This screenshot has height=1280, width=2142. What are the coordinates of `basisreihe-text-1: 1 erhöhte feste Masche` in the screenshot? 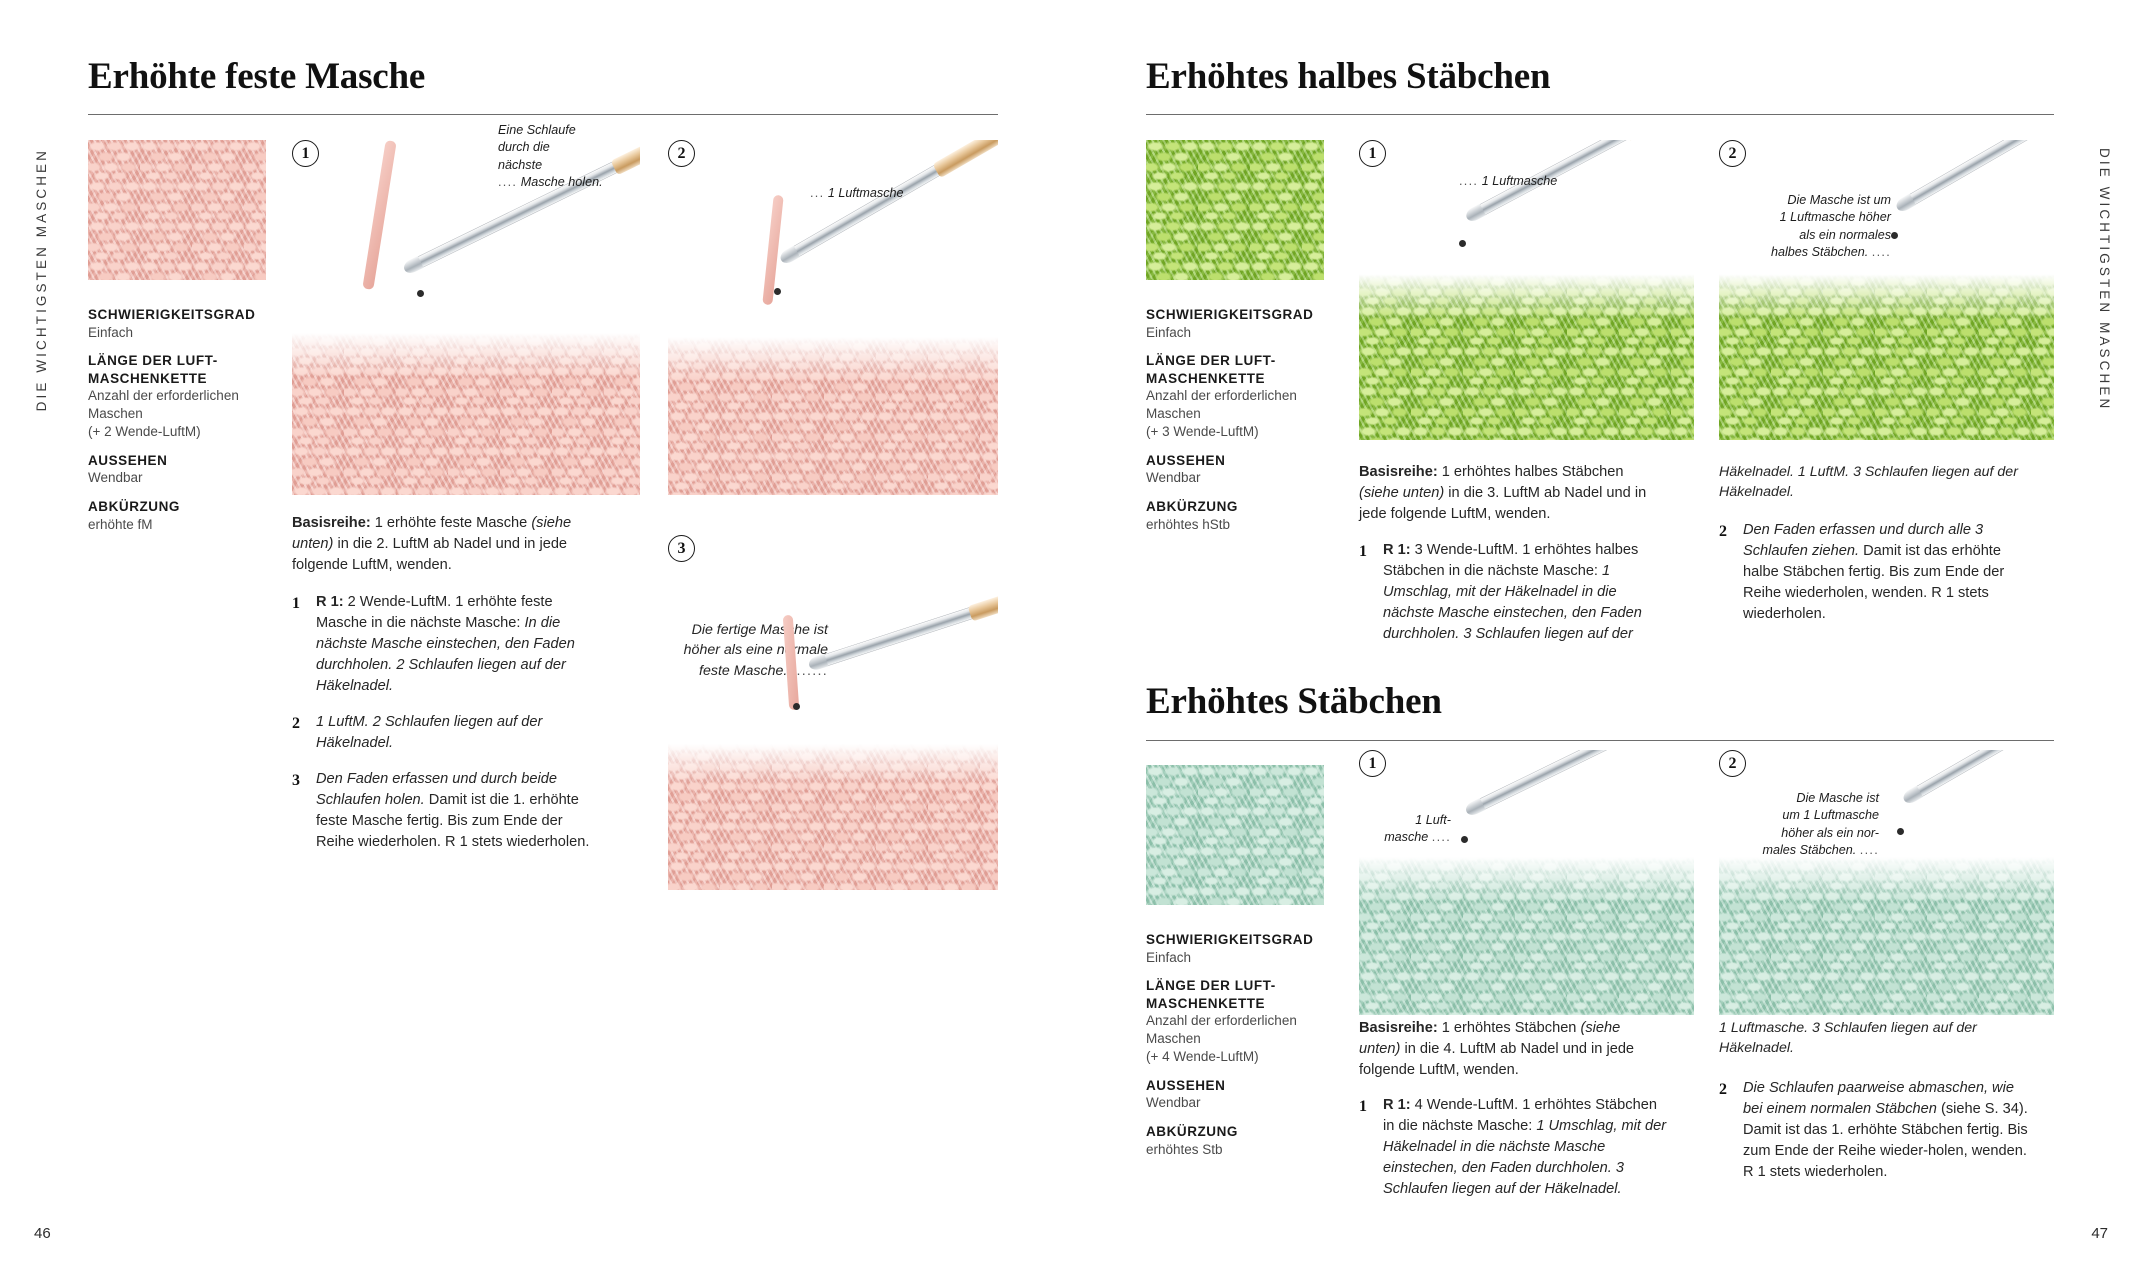 It's located at (451, 523).